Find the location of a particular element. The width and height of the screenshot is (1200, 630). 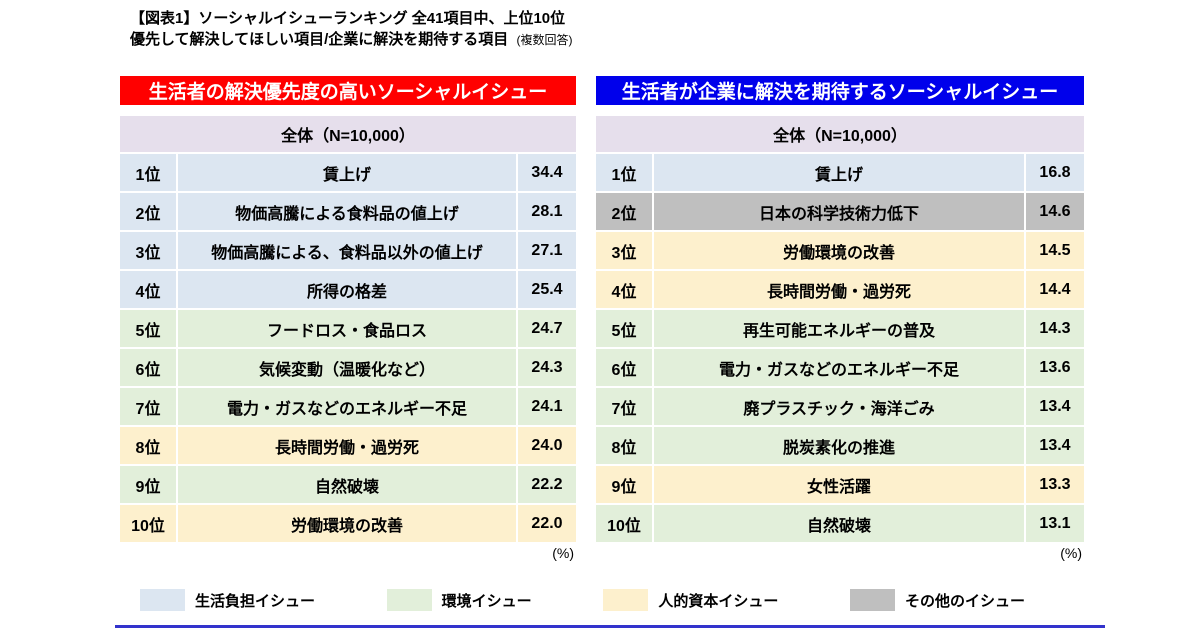

value-cell: 13.3 is located at coordinates (1055, 484).